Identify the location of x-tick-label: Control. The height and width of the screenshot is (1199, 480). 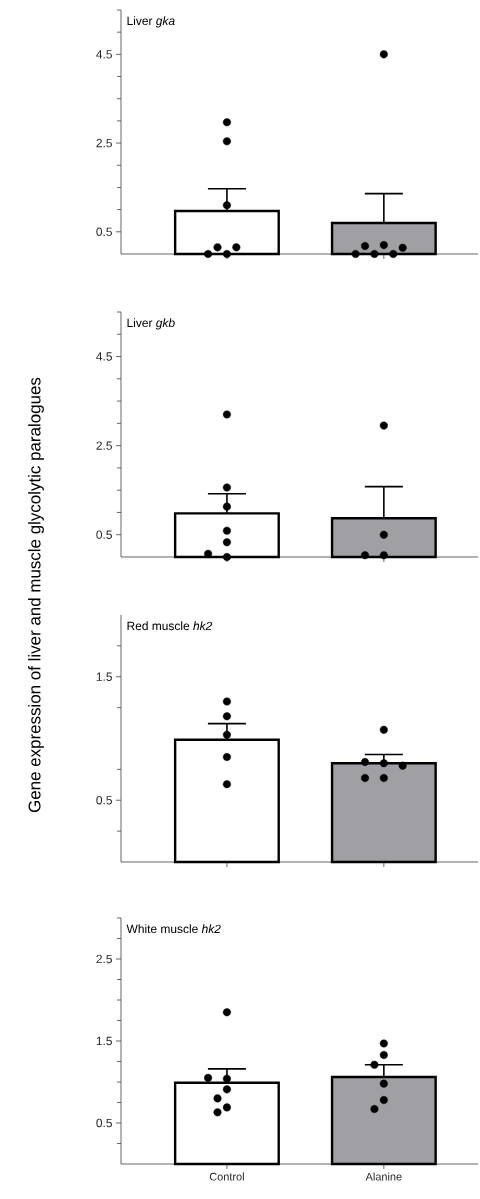
(226, 1176).